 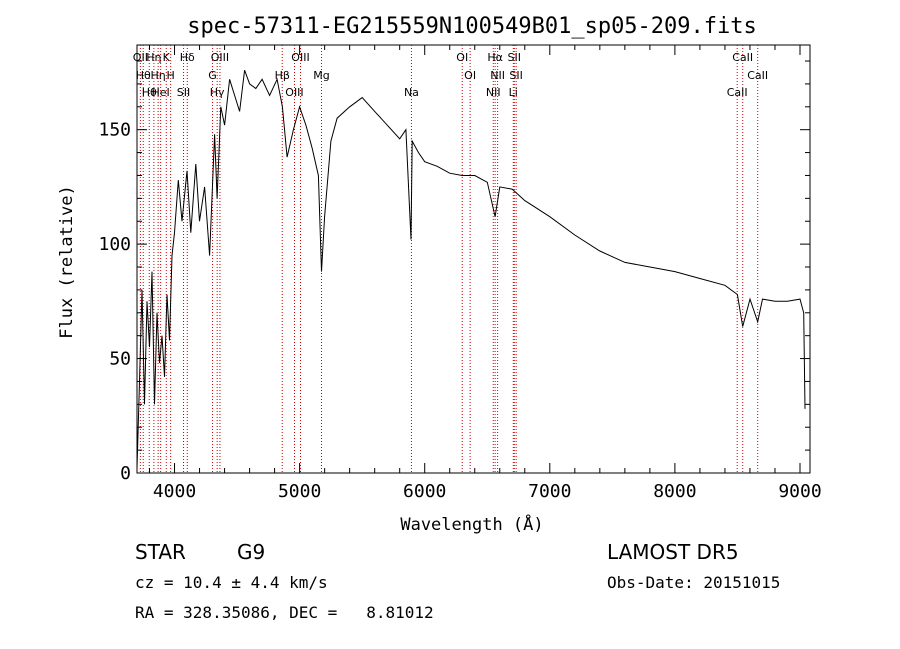 I want to click on line-label-8662: CaII, so click(x=757, y=75).